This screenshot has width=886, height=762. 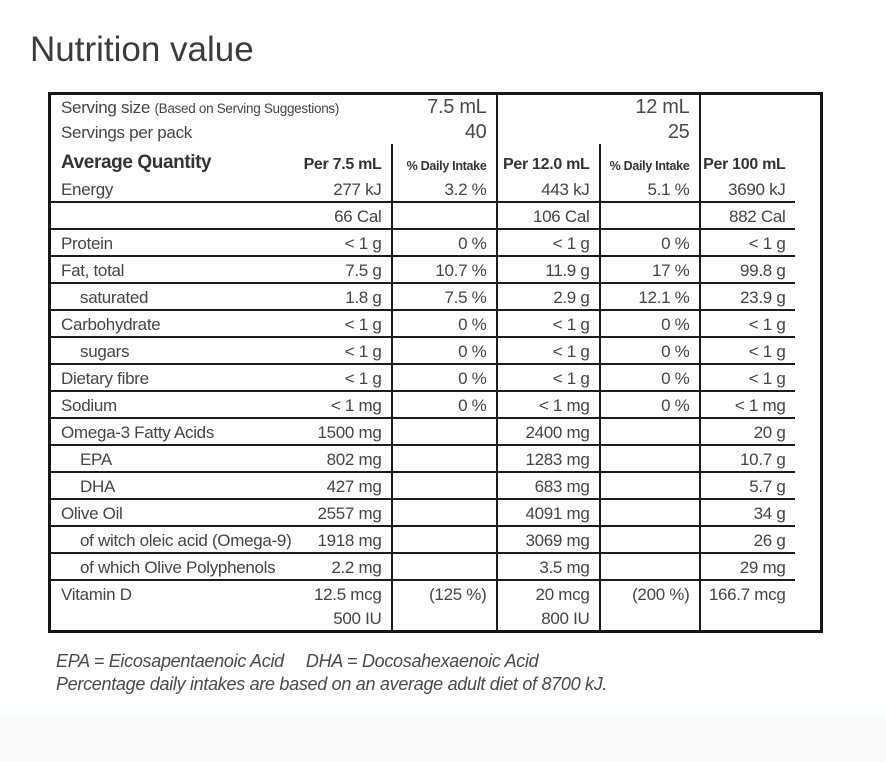 I want to click on value-per-12ml: 2400 mg, so click(x=547, y=431).